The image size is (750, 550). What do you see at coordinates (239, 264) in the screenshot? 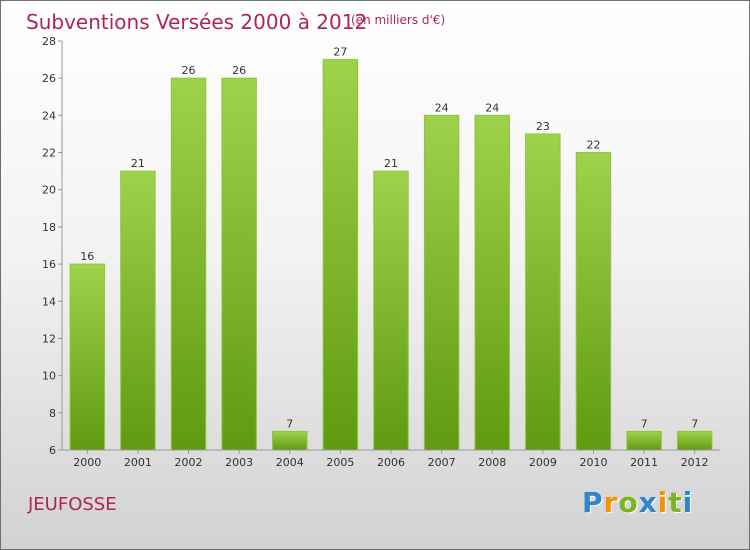
I see `bar-2003` at bounding box center [239, 264].